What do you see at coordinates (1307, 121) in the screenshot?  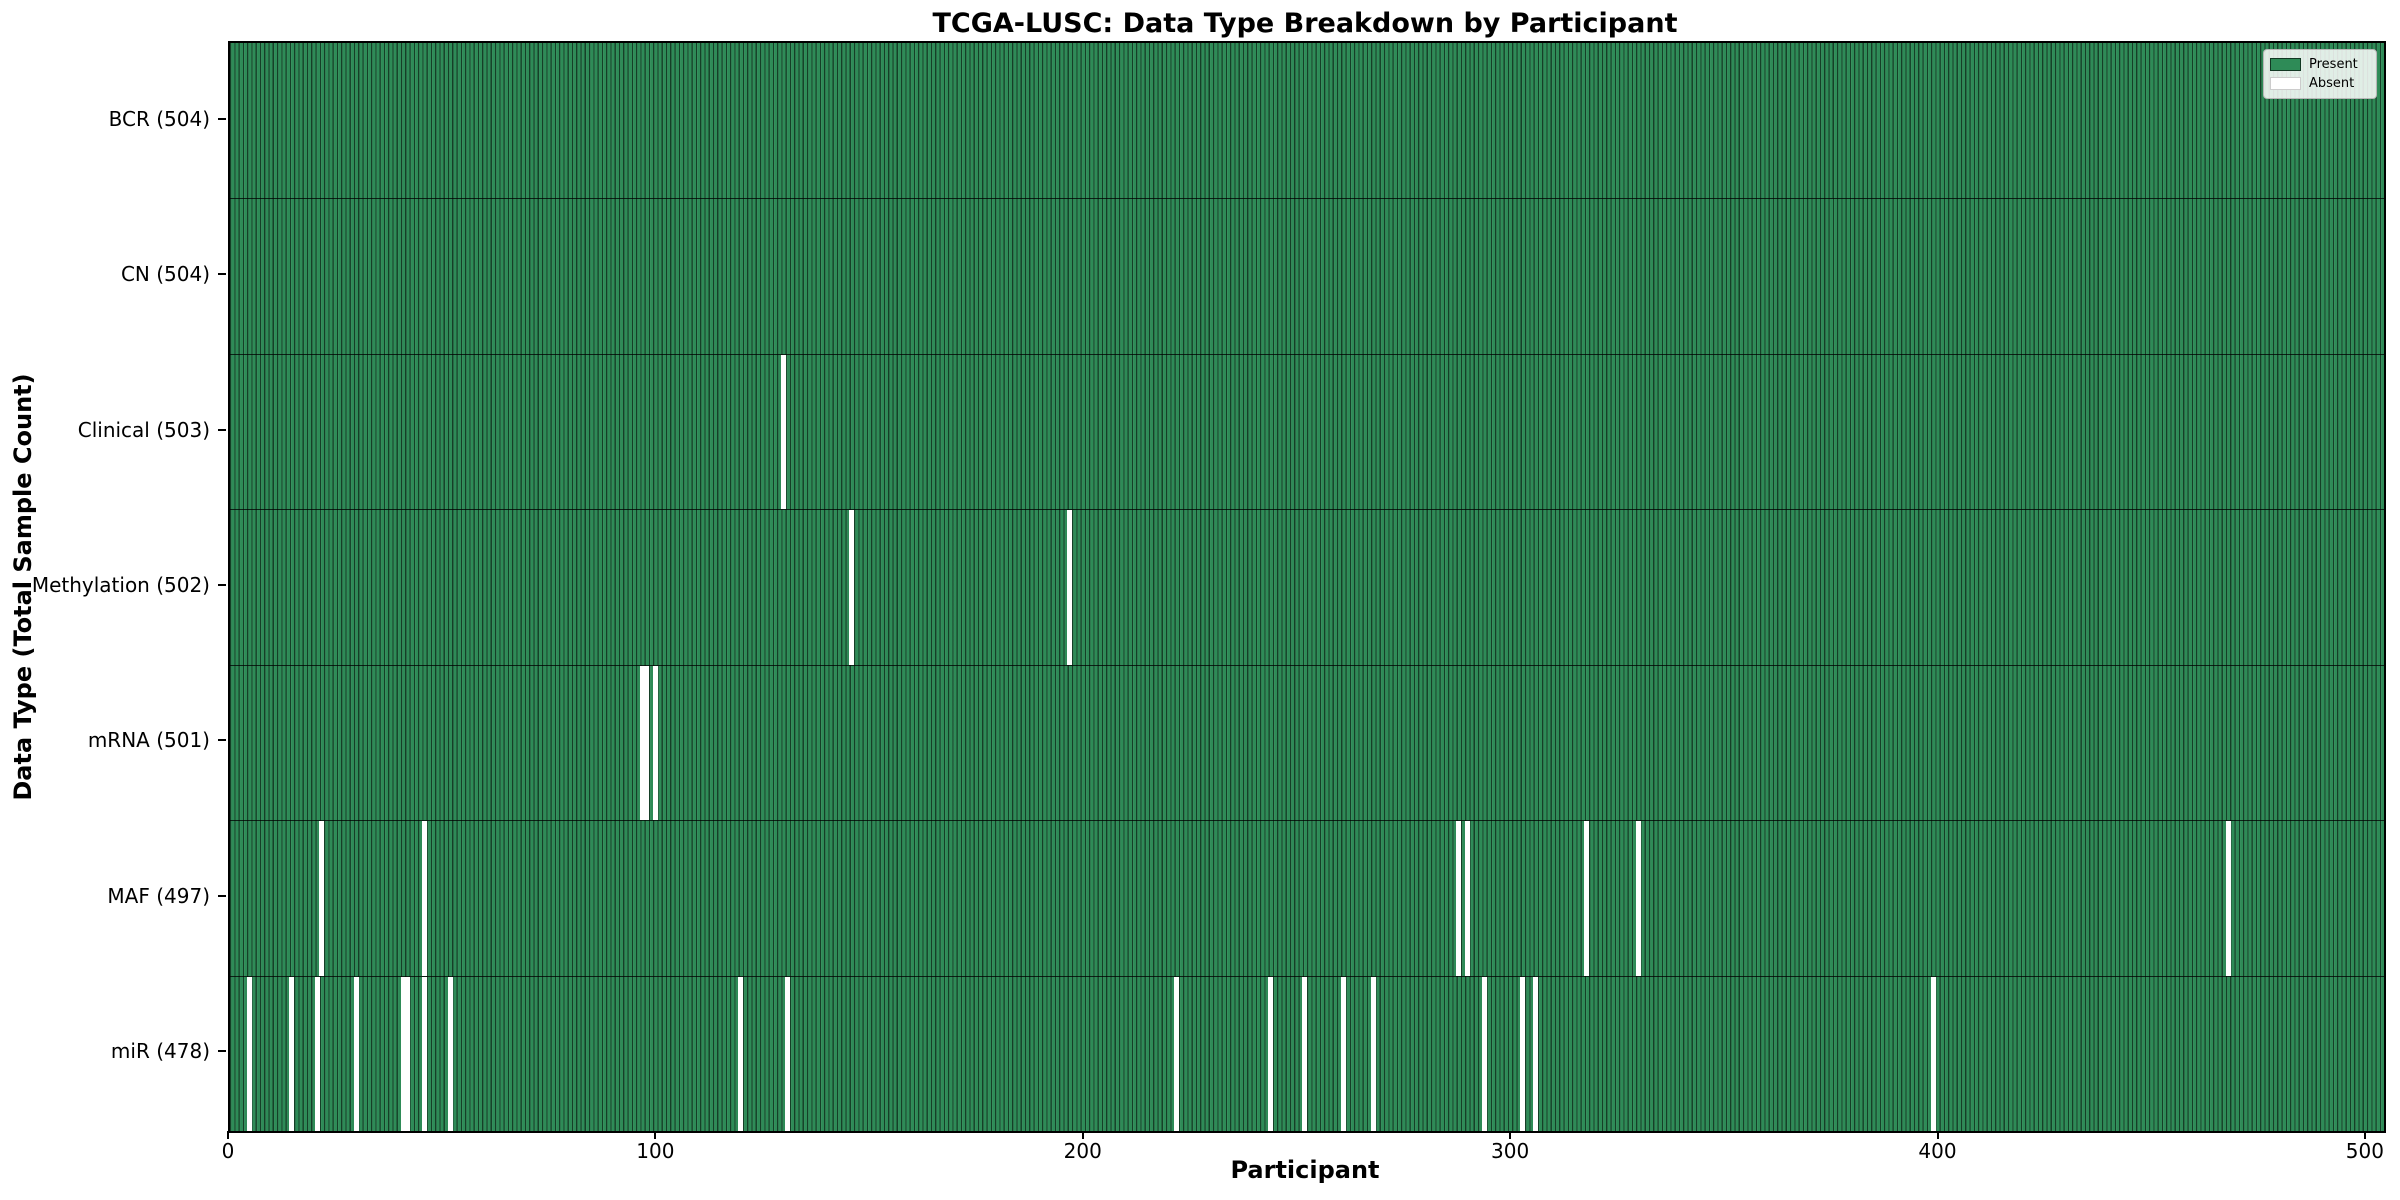 I see `row-bcr` at bounding box center [1307, 121].